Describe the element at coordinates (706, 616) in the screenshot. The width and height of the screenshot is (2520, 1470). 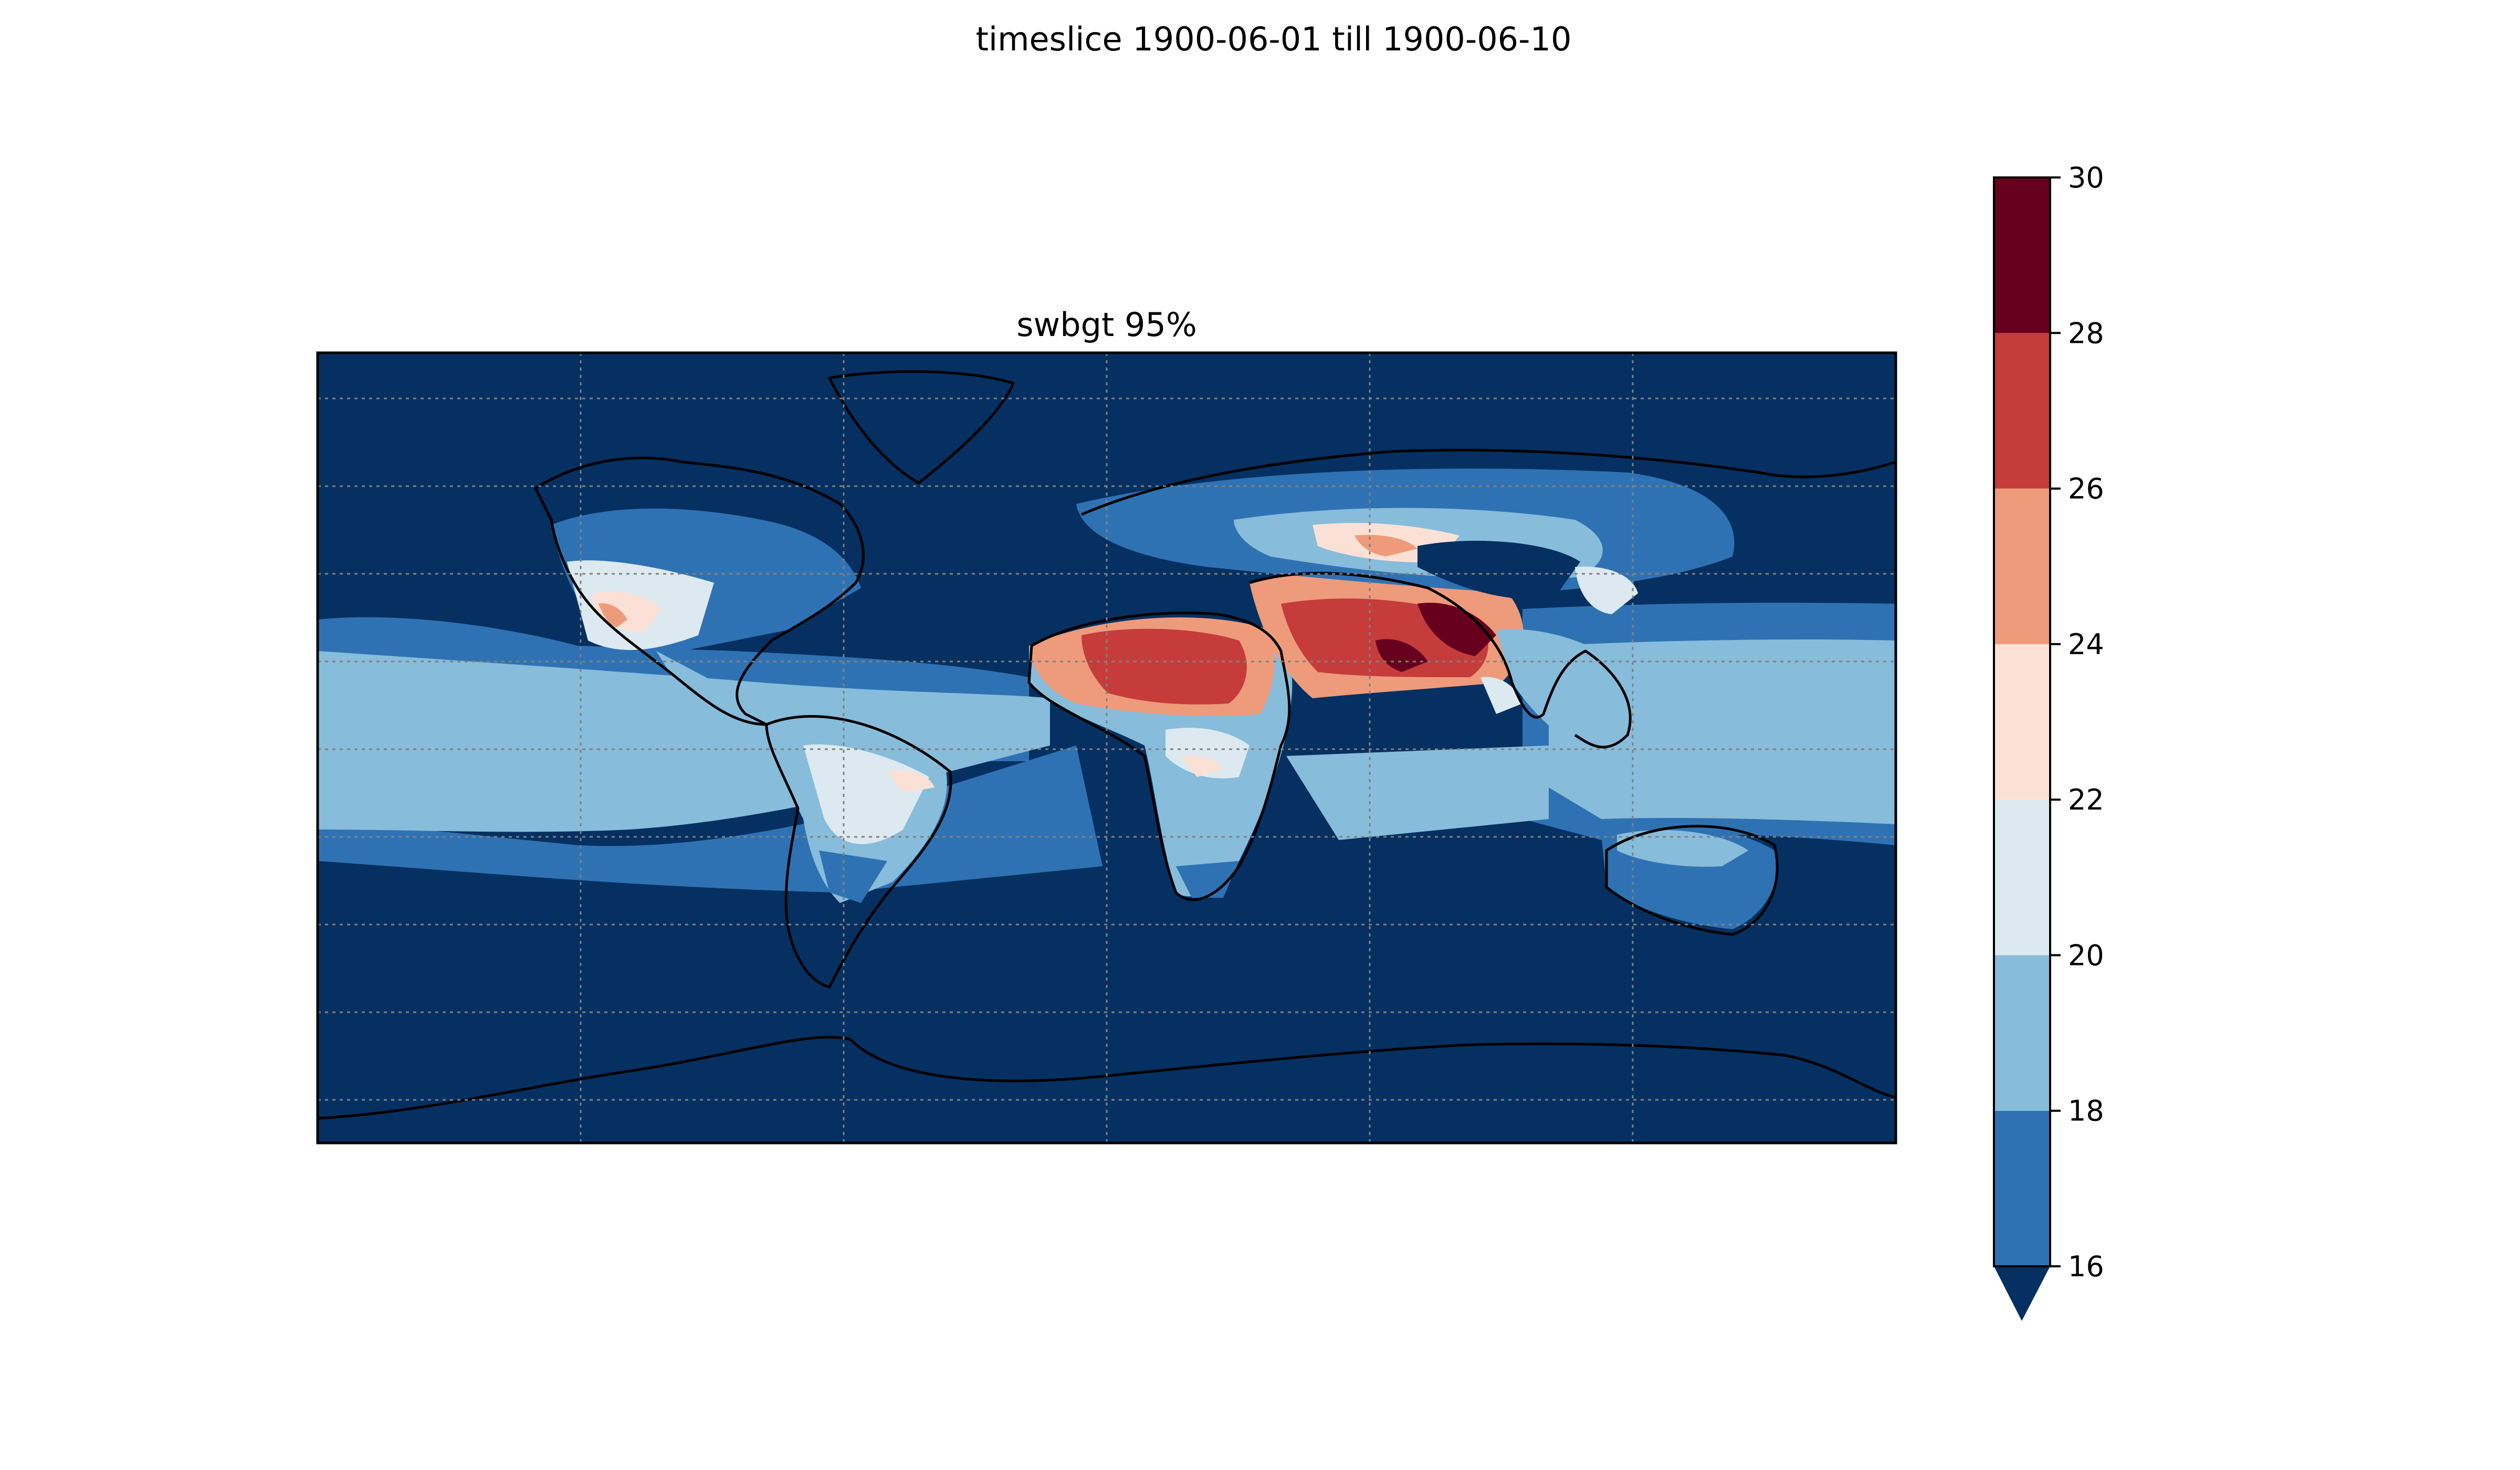
I see `land-north-america` at that location.